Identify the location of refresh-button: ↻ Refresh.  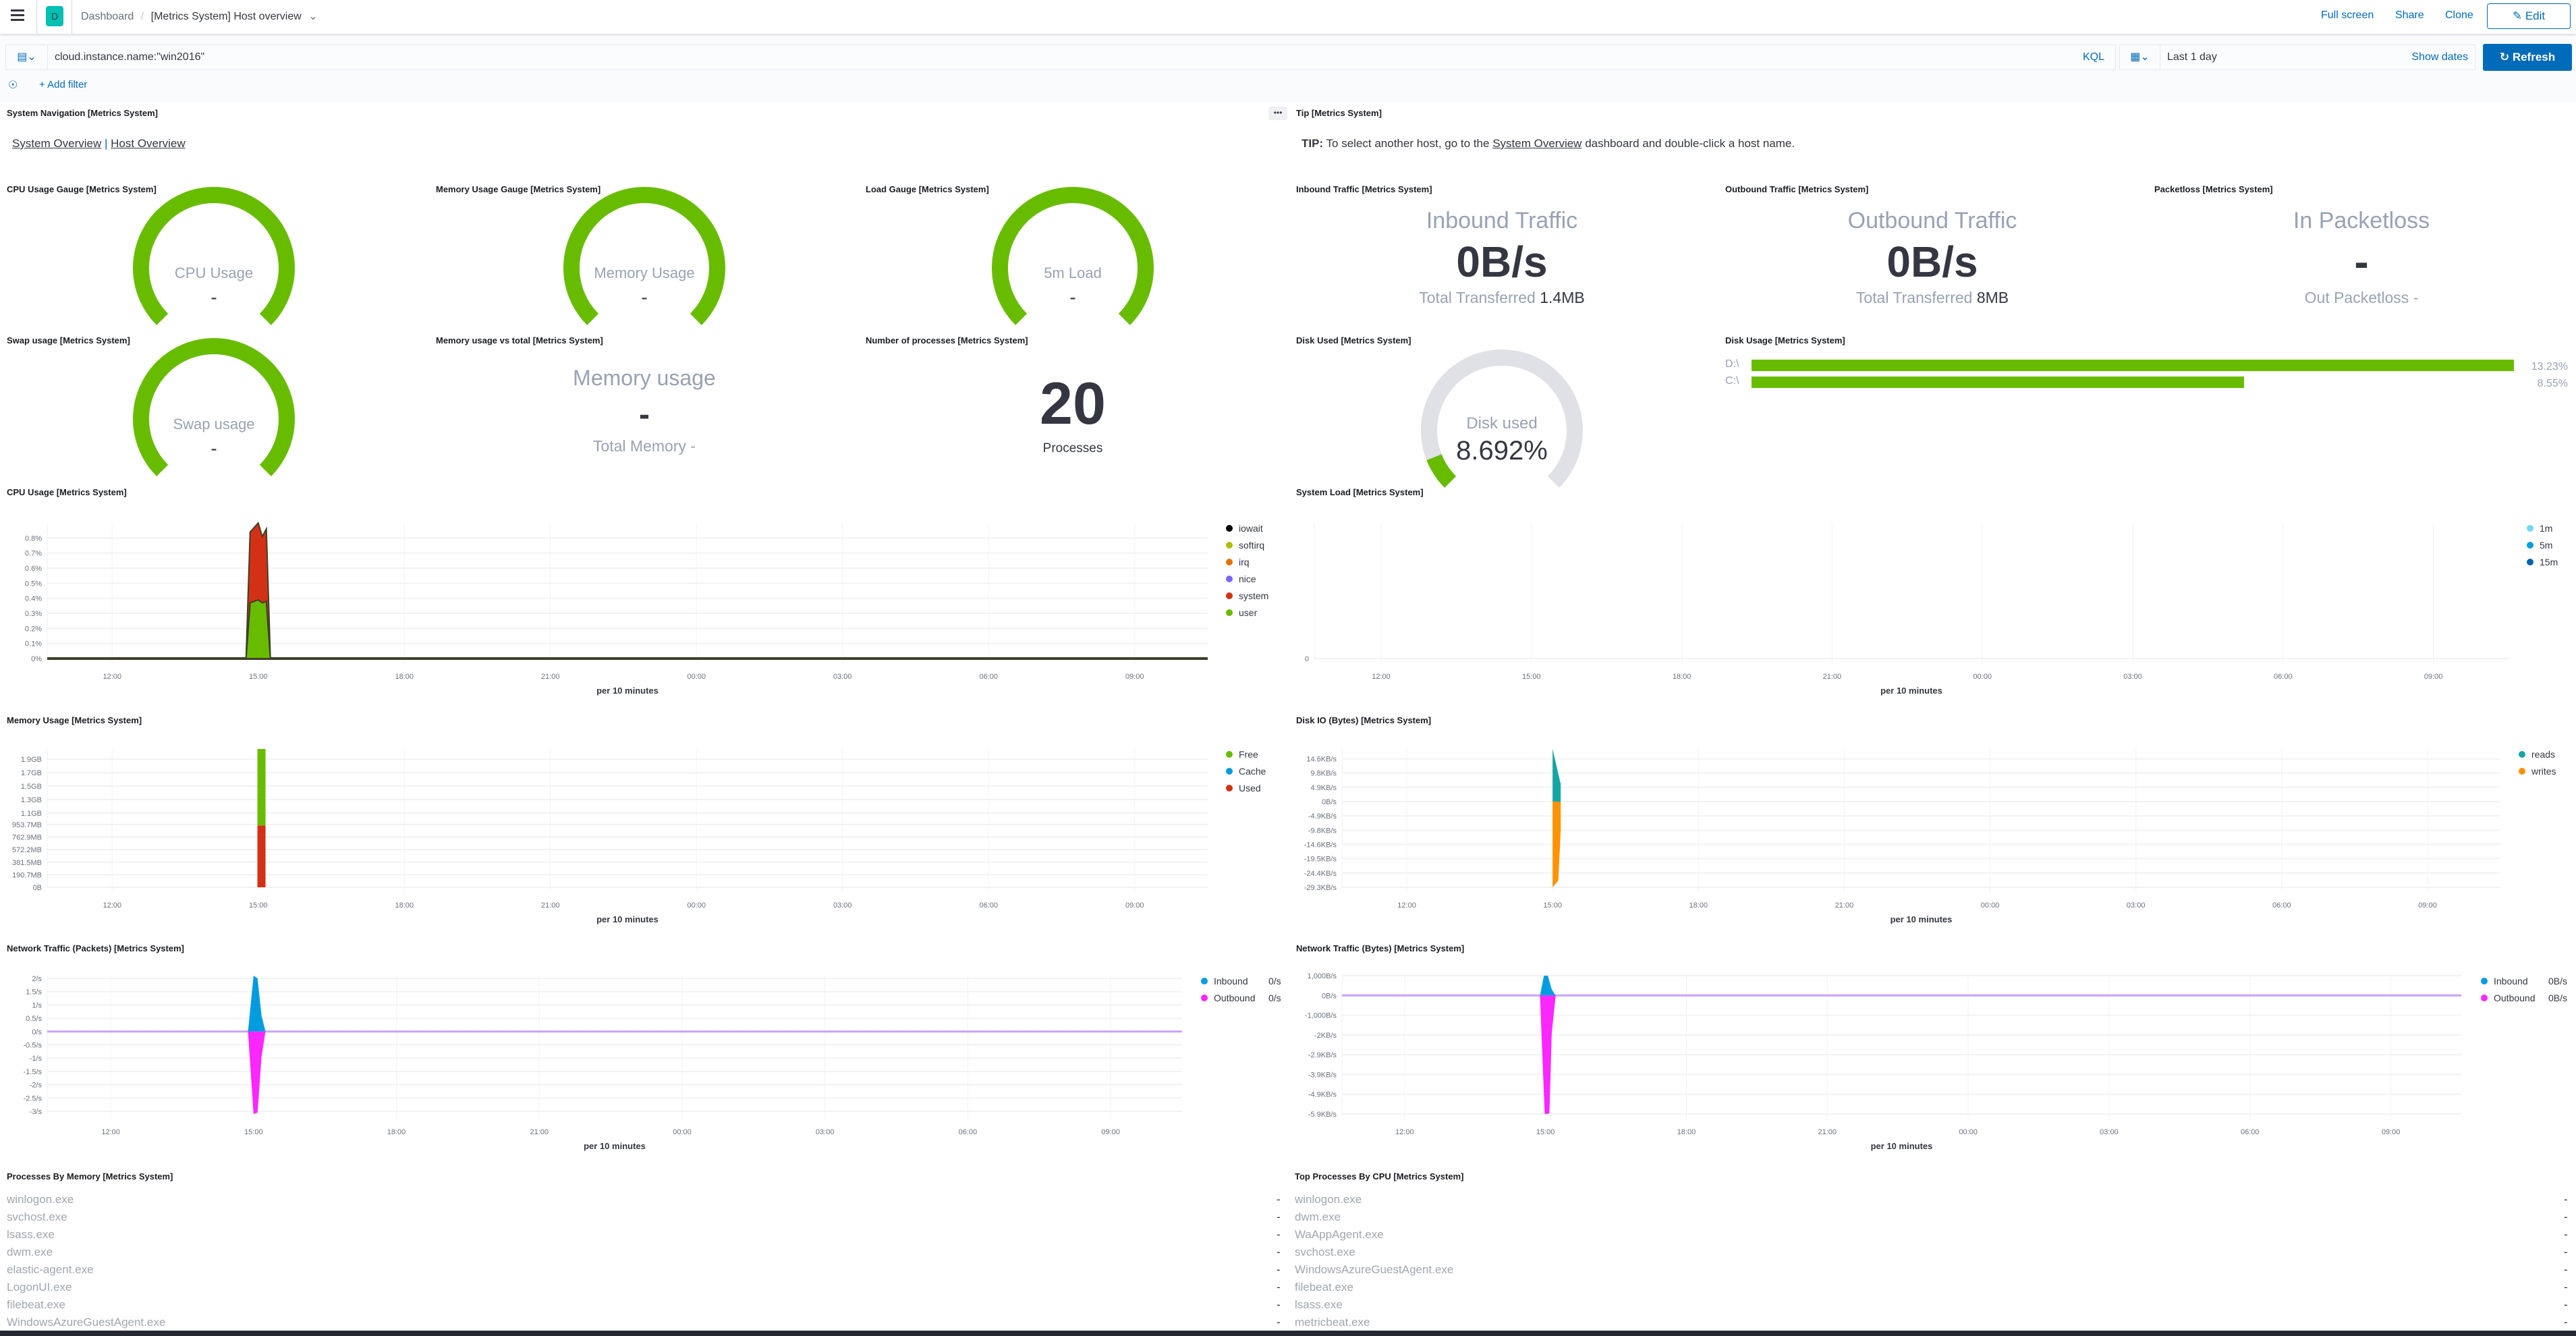
(2527, 57).